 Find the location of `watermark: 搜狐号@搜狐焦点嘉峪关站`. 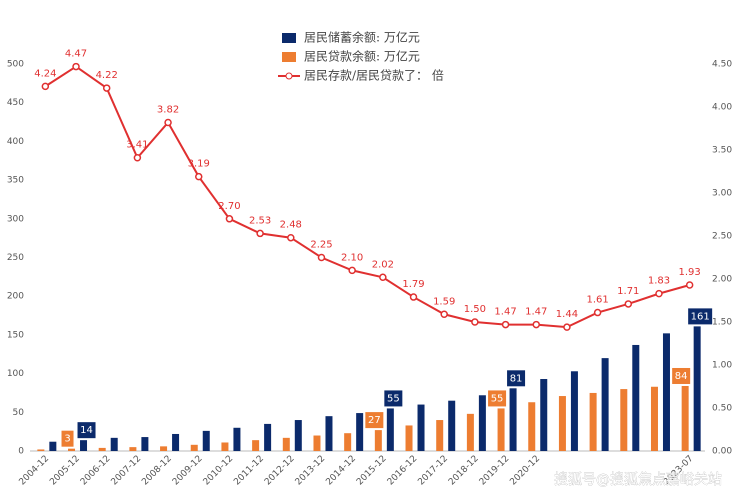

watermark: 搜狐号@搜狐焦点嘉峪关站 is located at coordinates (638, 480).